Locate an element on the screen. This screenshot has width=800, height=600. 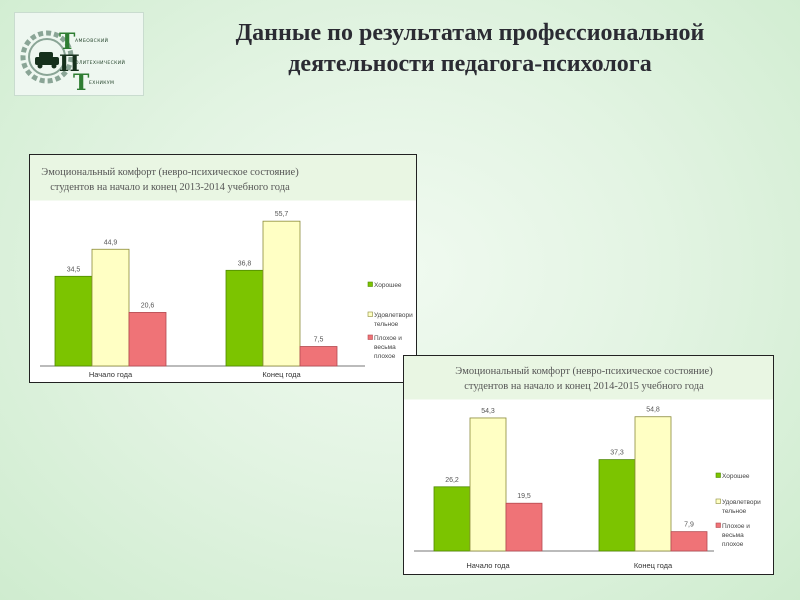
college-logo: Т П Т АМБОВСКИЙ ОЛИТЕХНИЧЕСКИЙ ЕХНИКУМ is located at coordinates (79, 54).